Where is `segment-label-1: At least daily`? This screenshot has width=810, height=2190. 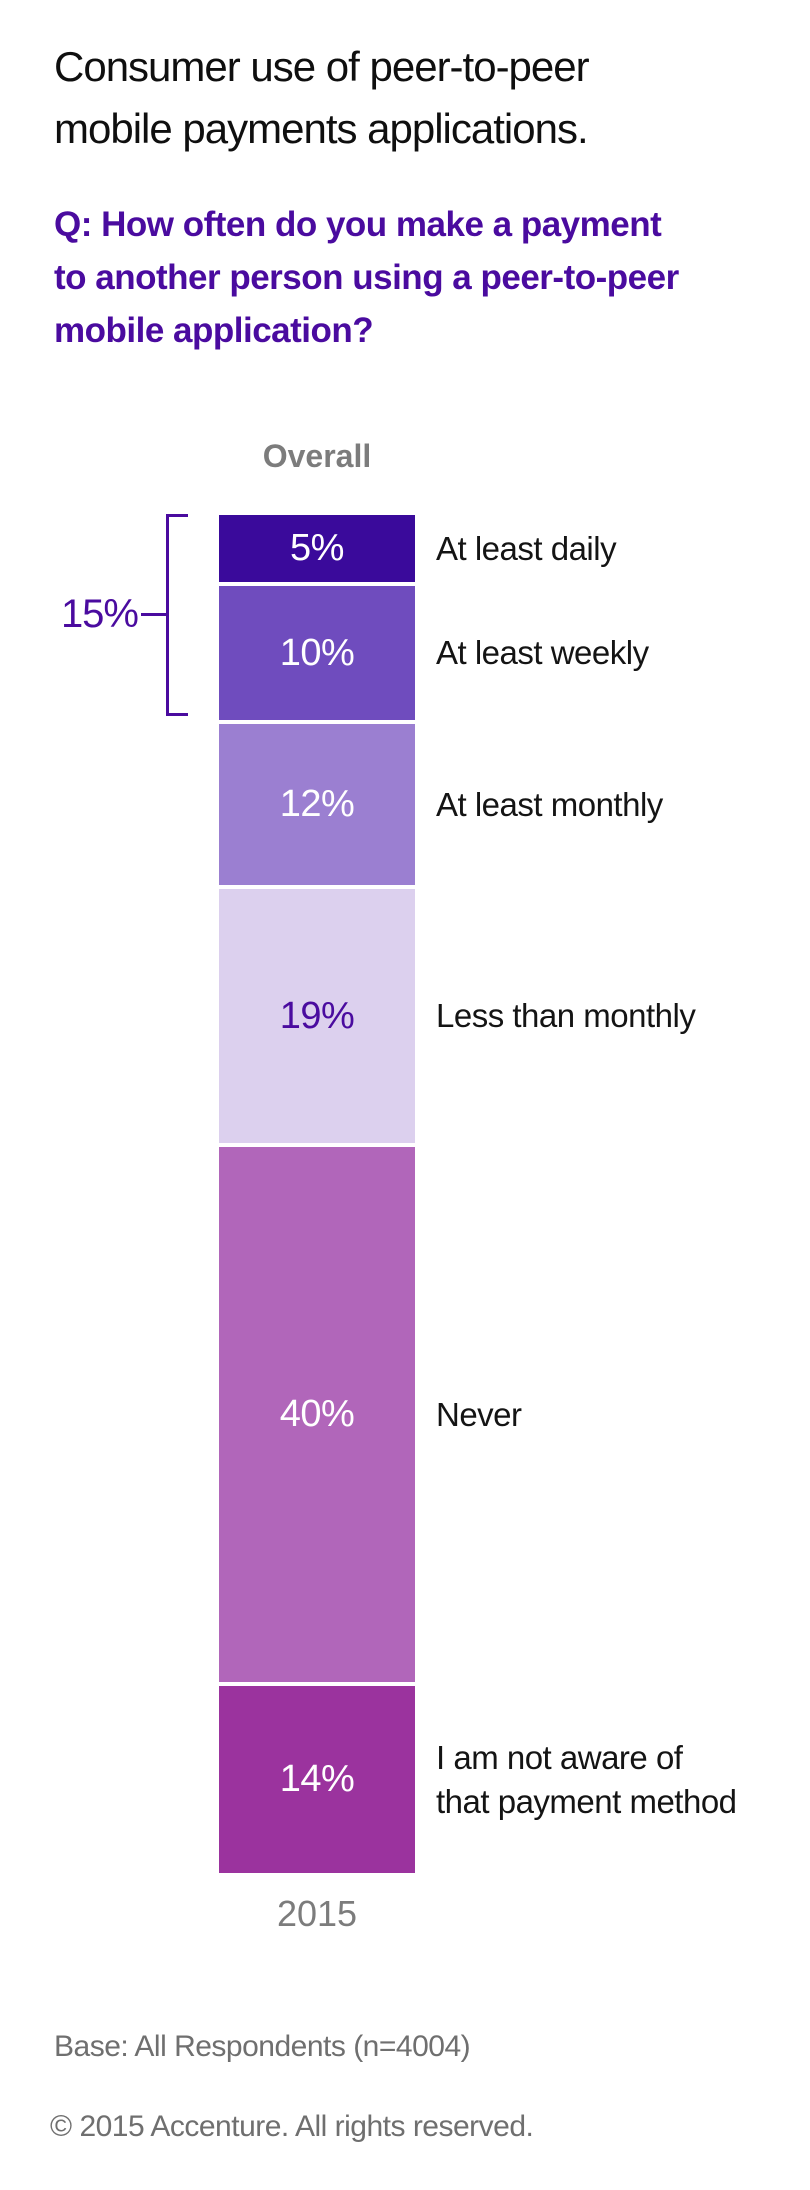 segment-label-1: At least daily is located at coordinates (526, 548).